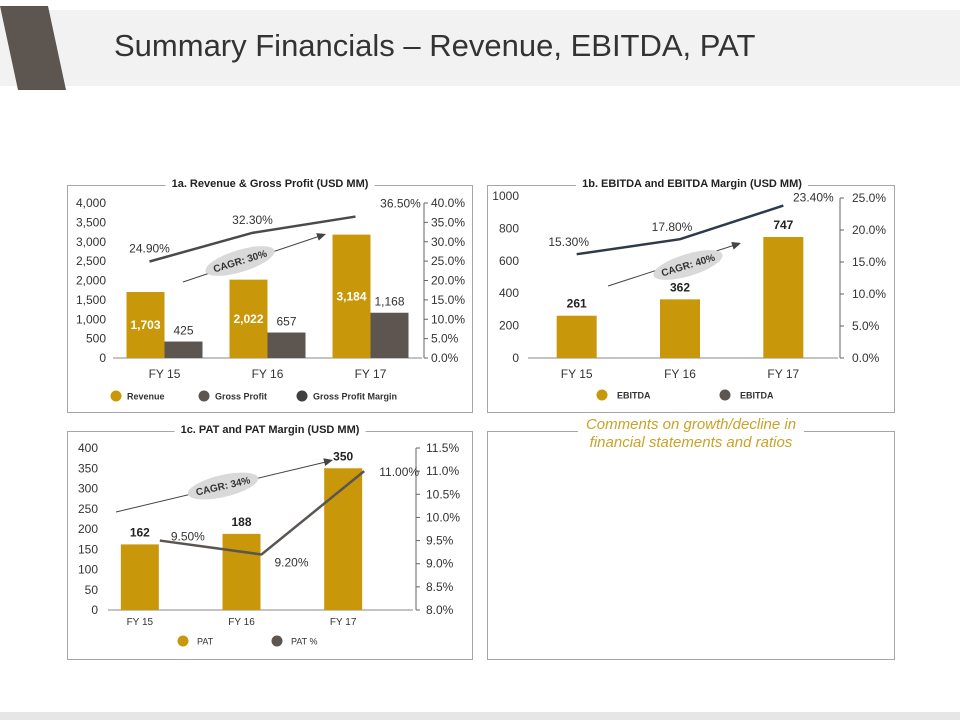  I want to click on y-tick-1a-8: 0, so click(102, 358).